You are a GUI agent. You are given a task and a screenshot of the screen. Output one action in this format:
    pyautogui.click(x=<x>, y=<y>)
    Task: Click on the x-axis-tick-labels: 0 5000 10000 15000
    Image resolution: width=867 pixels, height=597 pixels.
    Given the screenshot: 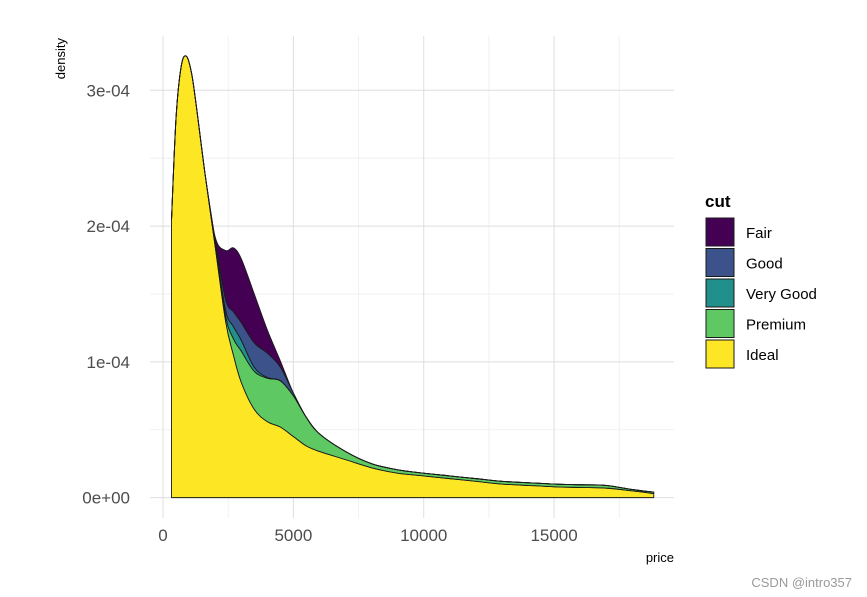 What is the action you would take?
    pyautogui.click(x=367, y=535)
    